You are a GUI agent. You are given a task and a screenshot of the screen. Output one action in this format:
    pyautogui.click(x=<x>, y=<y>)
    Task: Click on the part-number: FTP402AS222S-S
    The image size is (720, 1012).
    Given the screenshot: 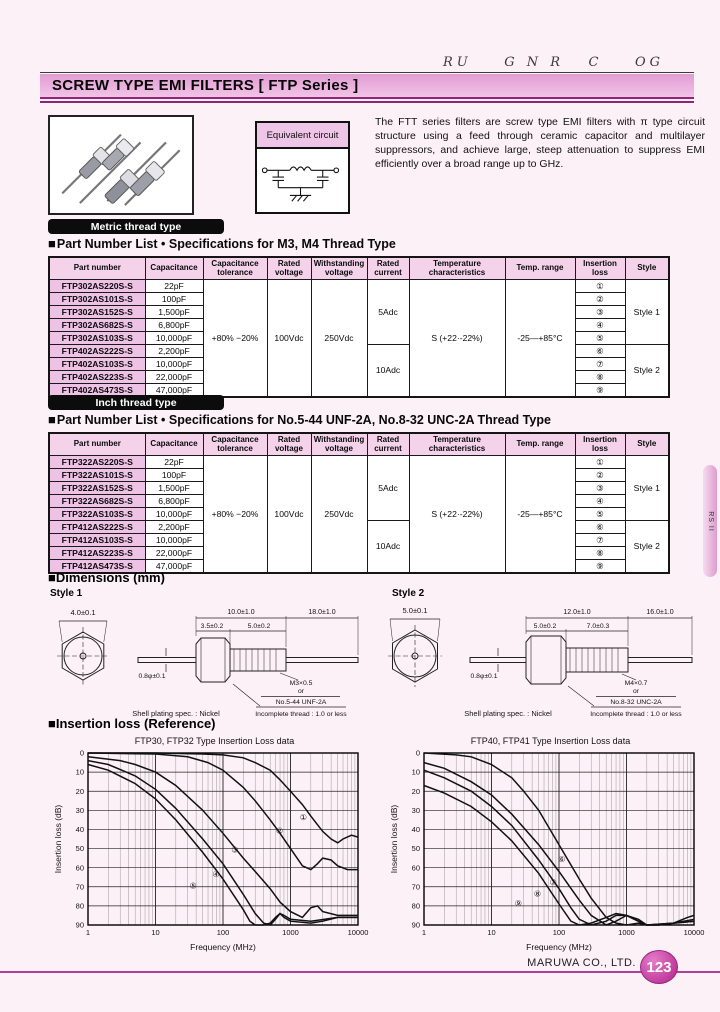 What is the action you would take?
    pyautogui.click(x=97, y=351)
    